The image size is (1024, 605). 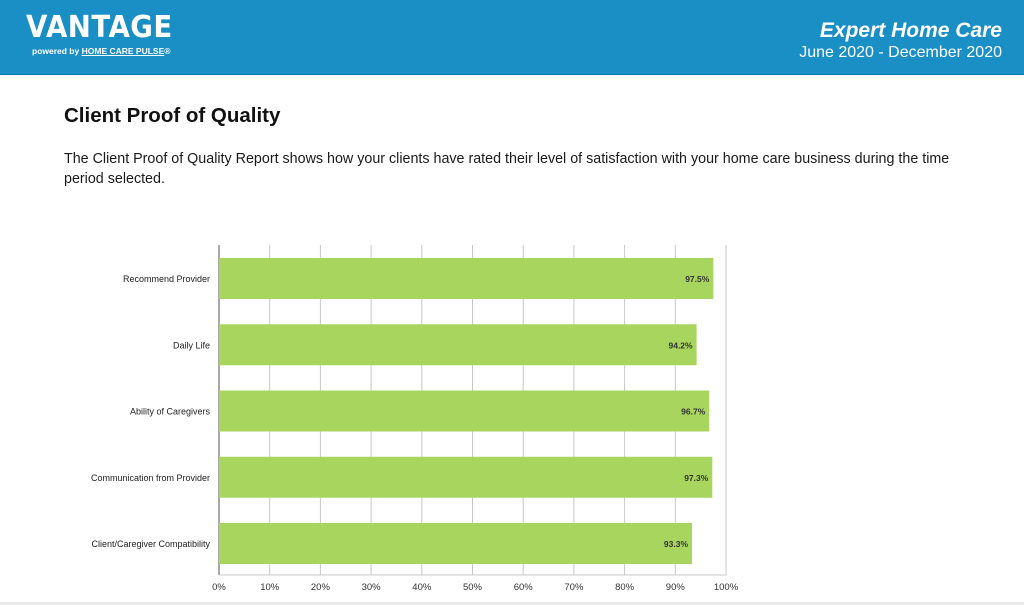 What do you see at coordinates (574, 587) in the screenshot?
I see `x-tick-label: 70%` at bounding box center [574, 587].